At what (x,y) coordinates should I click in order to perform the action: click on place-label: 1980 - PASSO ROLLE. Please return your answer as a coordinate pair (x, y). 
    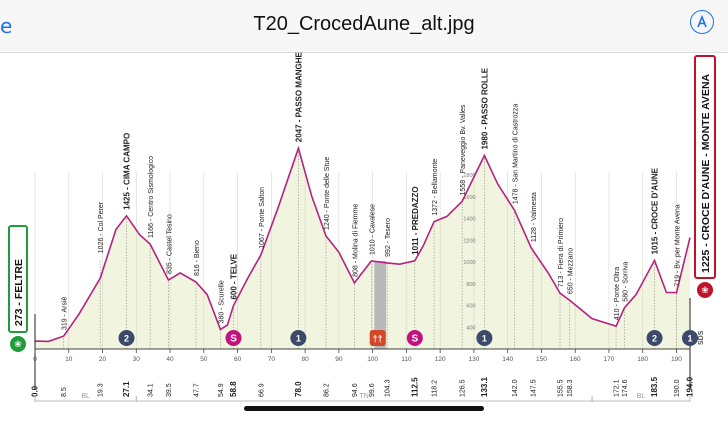
    Looking at the image, I should click on (484, 108).